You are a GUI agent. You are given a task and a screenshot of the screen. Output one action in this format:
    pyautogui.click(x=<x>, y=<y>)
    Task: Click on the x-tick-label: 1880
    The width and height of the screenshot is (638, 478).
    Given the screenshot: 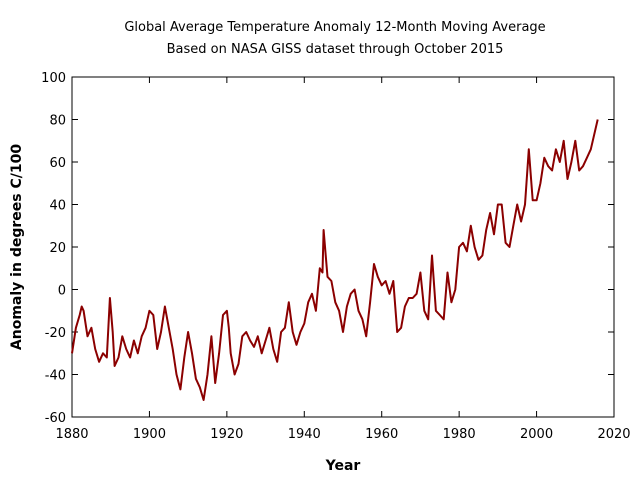 What is the action you would take?
    pyautogui.click(x=71, y=434)
    